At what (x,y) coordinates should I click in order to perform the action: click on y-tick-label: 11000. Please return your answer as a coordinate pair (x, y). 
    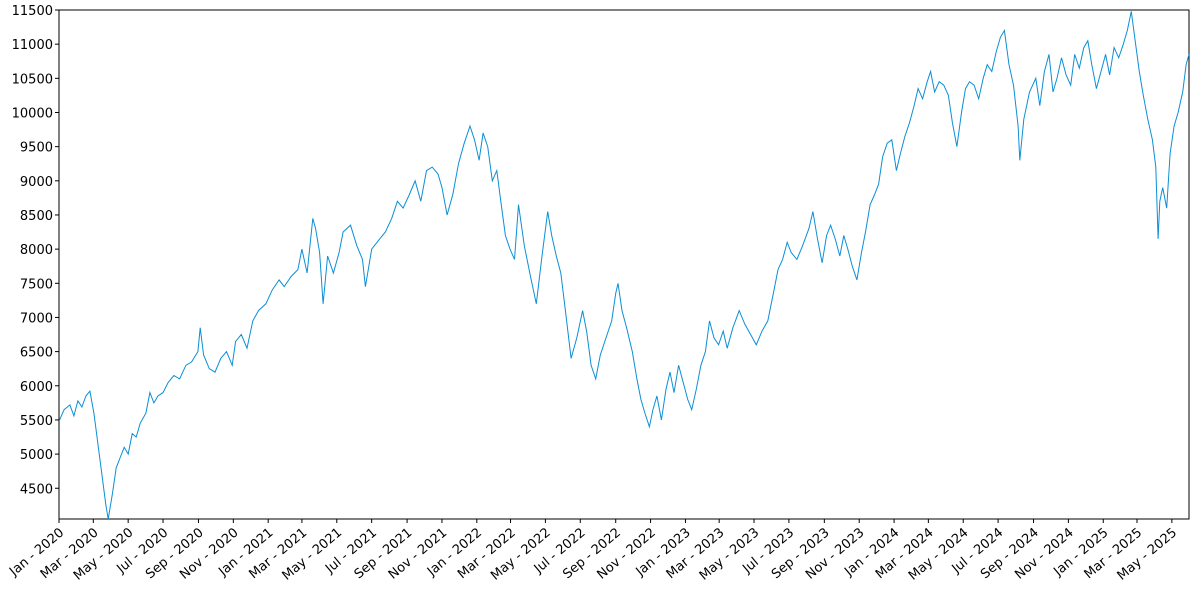
    Looking at the image, I should click on (32, 45).